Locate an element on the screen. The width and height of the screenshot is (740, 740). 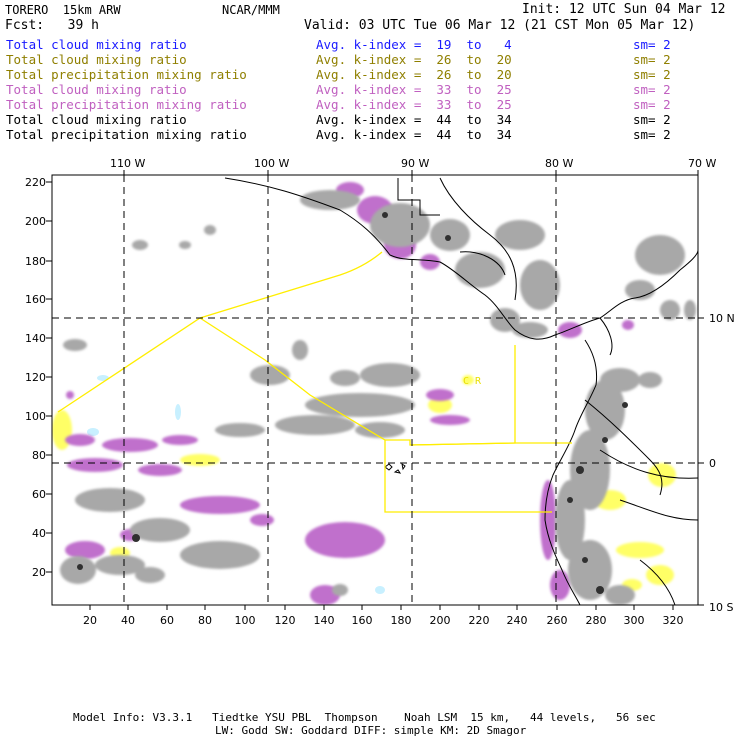
left-label: 60 is located at coordinates (39, 494).